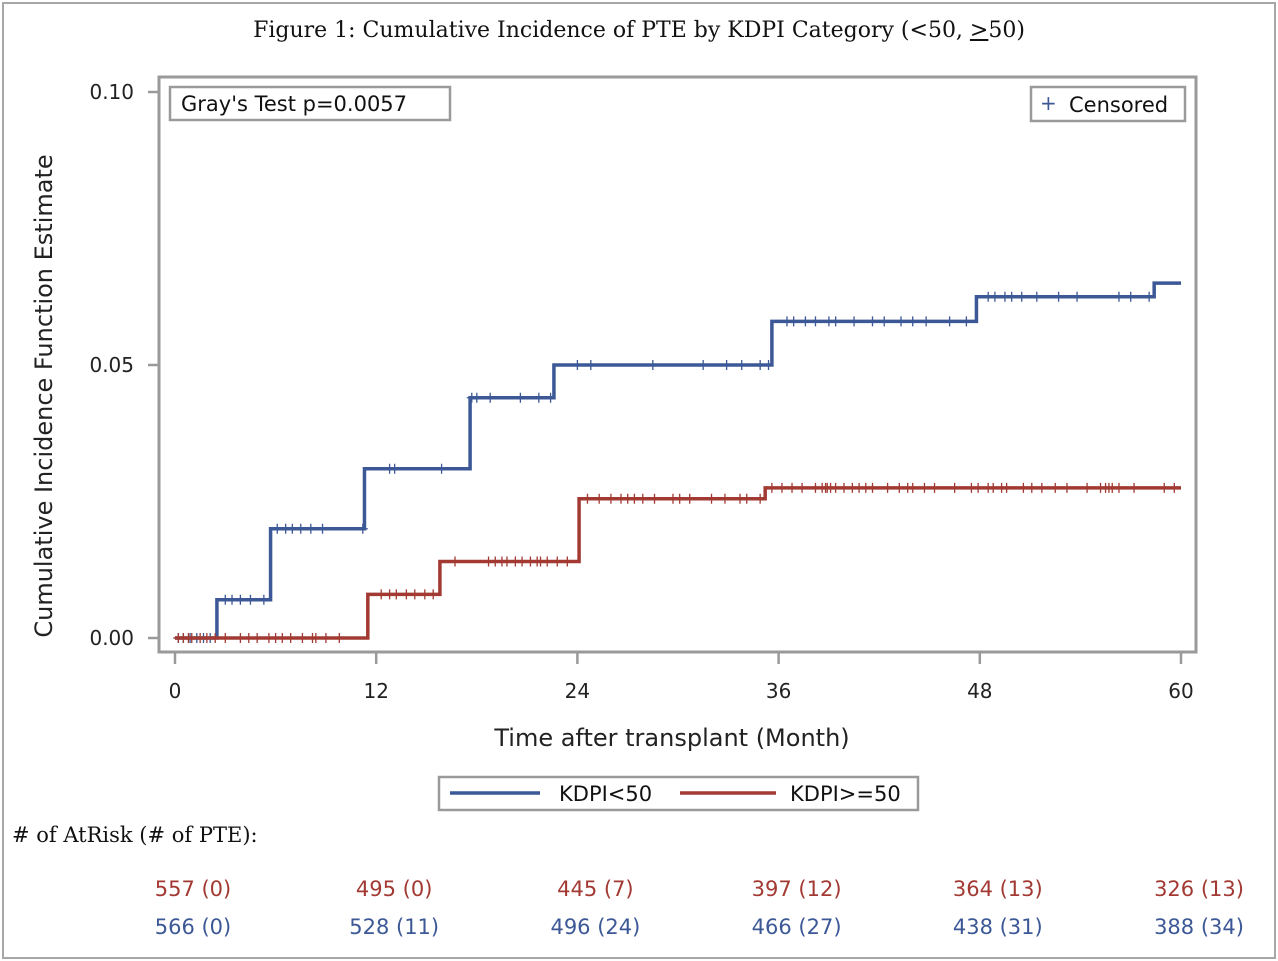  I want to click on censored-plus-icon: +, so click(1048, 103).